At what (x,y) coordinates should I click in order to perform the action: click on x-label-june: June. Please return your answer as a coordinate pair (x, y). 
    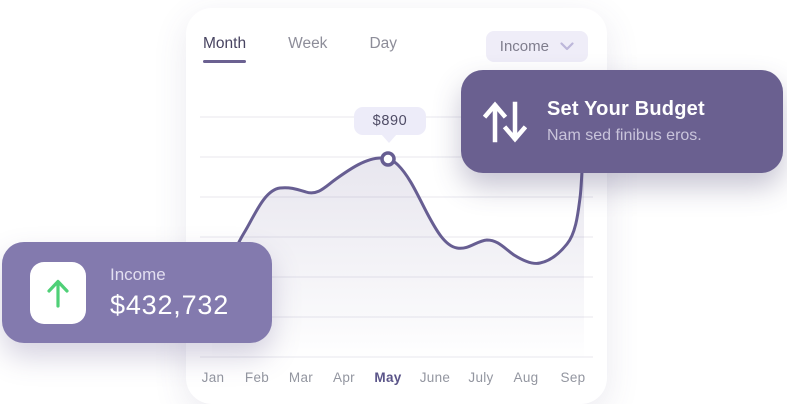
    Looking at the image, I should click on (435, 377).